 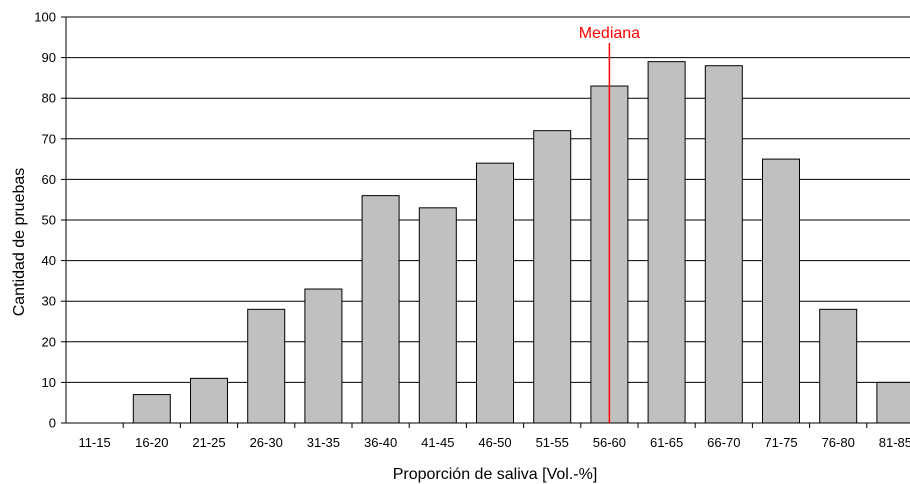 What do you see at coordinates (380, 442) in the screenshot?
I see `x-tick-label: 36-40` at bounding box center [380, 442].